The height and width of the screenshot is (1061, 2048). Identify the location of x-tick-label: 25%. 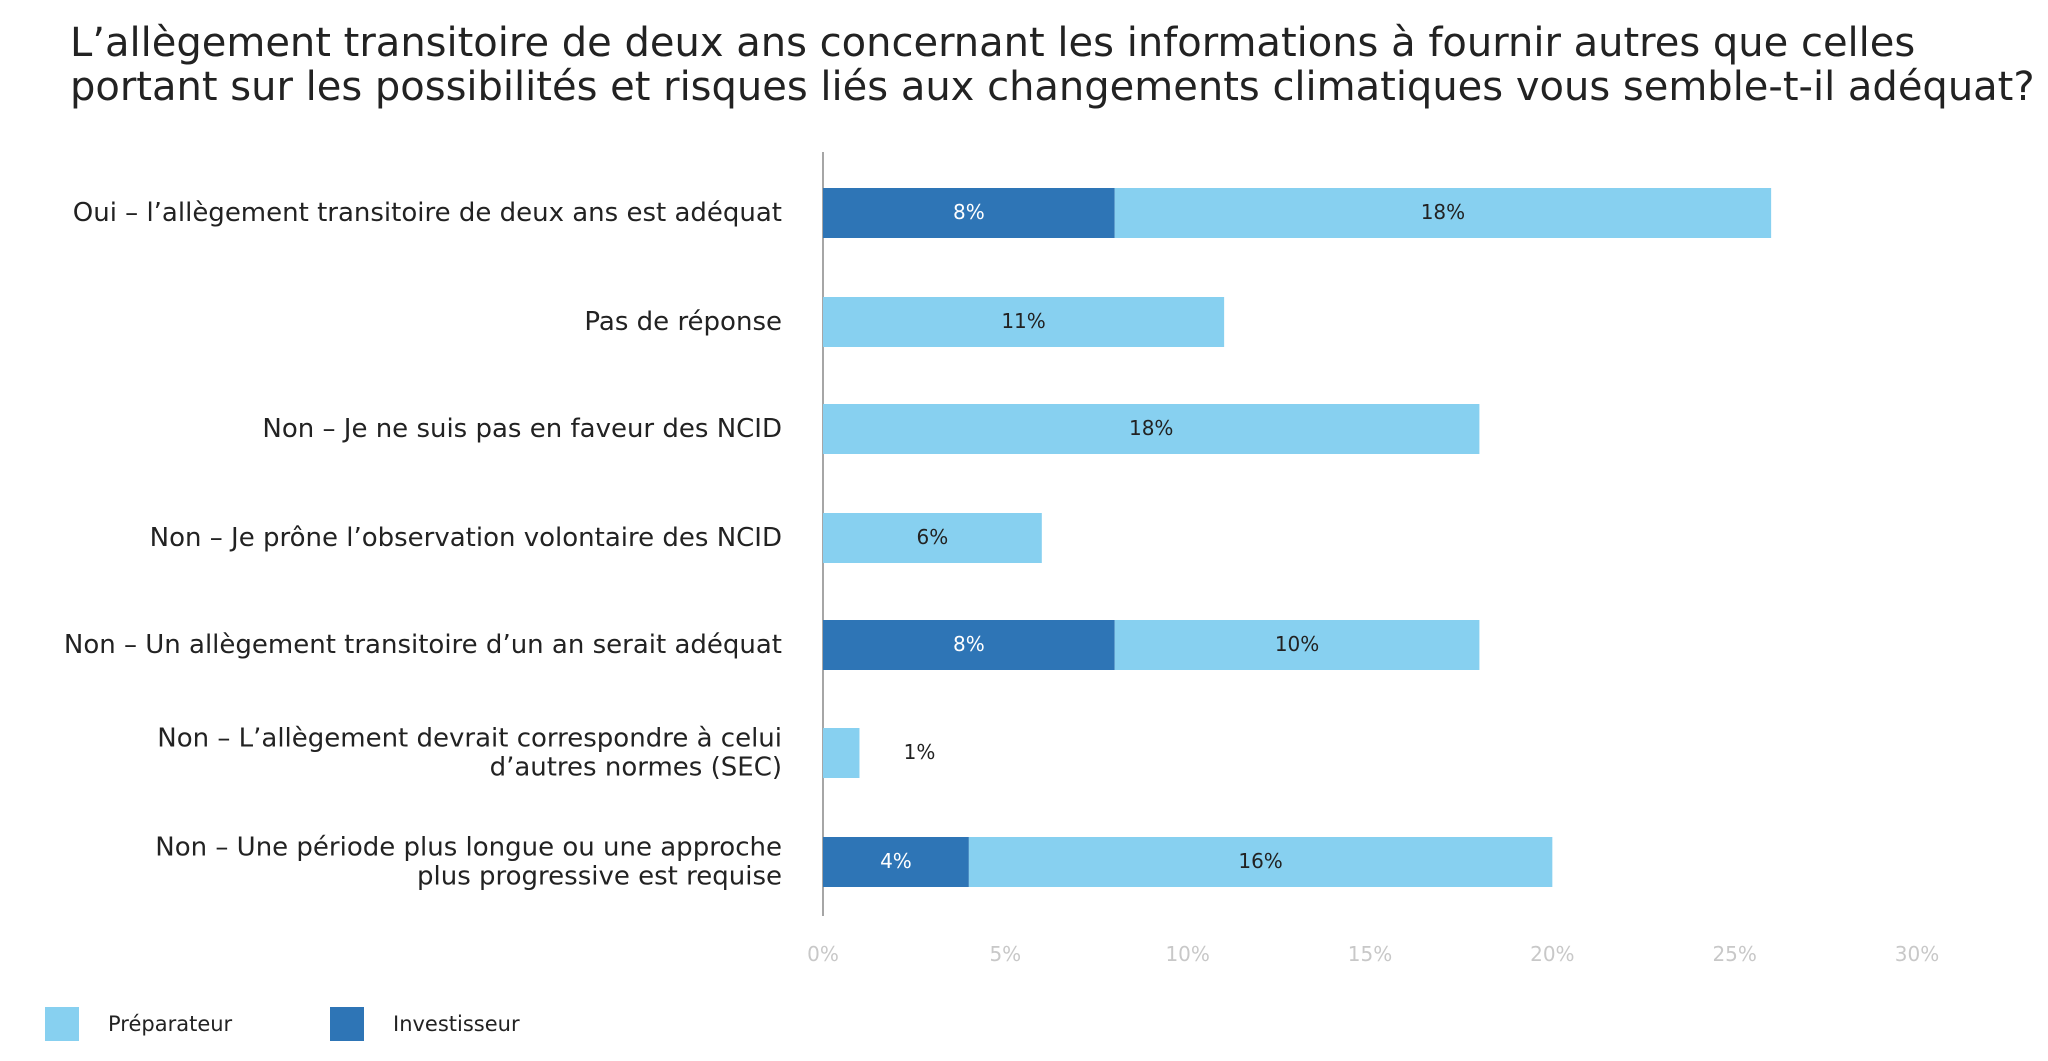
(1734, 954).